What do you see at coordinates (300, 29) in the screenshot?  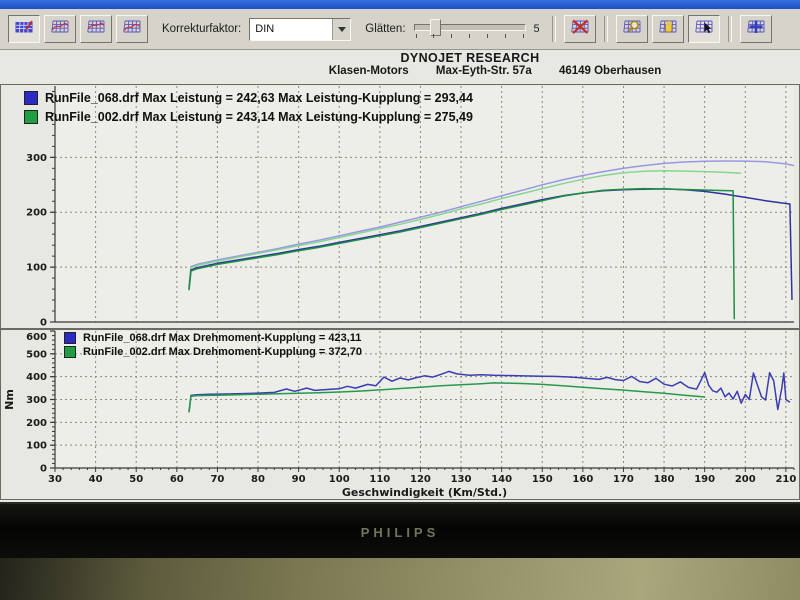 I see `correction-factor-select: DIN` at bounding box center [300, 29].